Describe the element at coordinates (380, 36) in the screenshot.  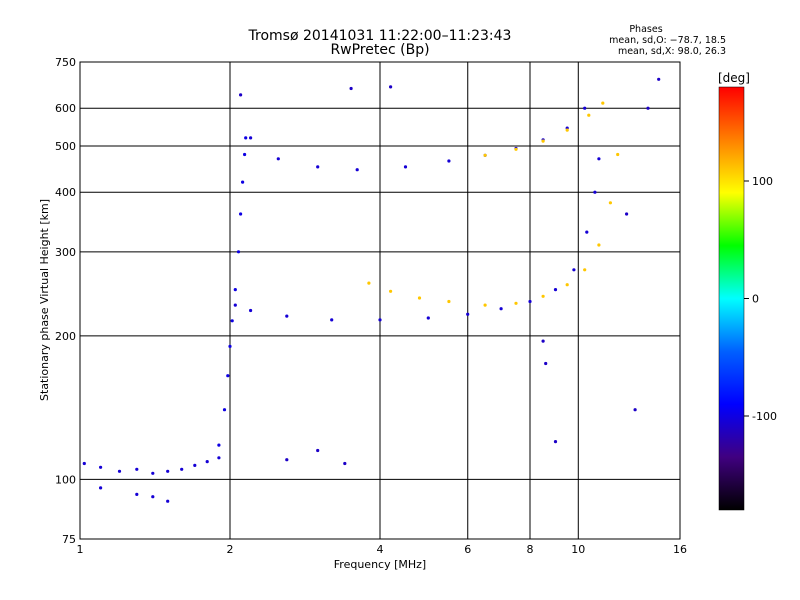
I see `chart-title: Tromsø 20141031 11:22:00–11:23:43` at that location.